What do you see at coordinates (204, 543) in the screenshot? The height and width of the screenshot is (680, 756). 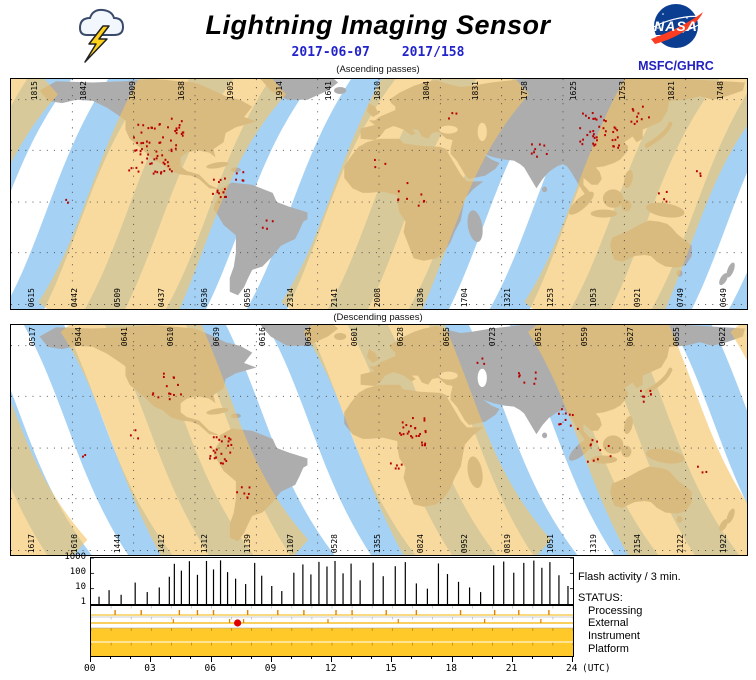 I see `pass-time-label: 1312` at bounding box center [204, 543].